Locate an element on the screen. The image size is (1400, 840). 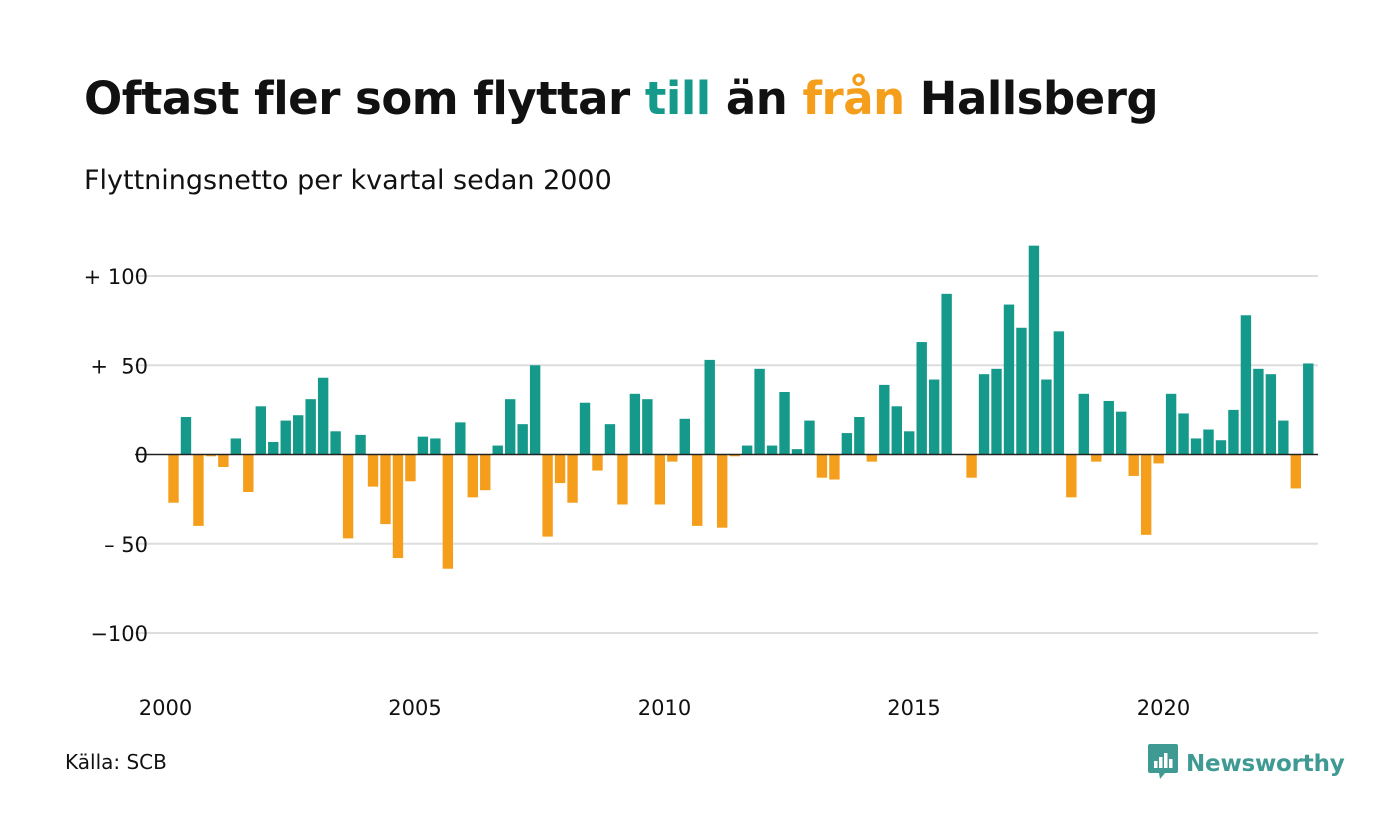
source-note: Källa: SCB is located at coordinates (116, 762).